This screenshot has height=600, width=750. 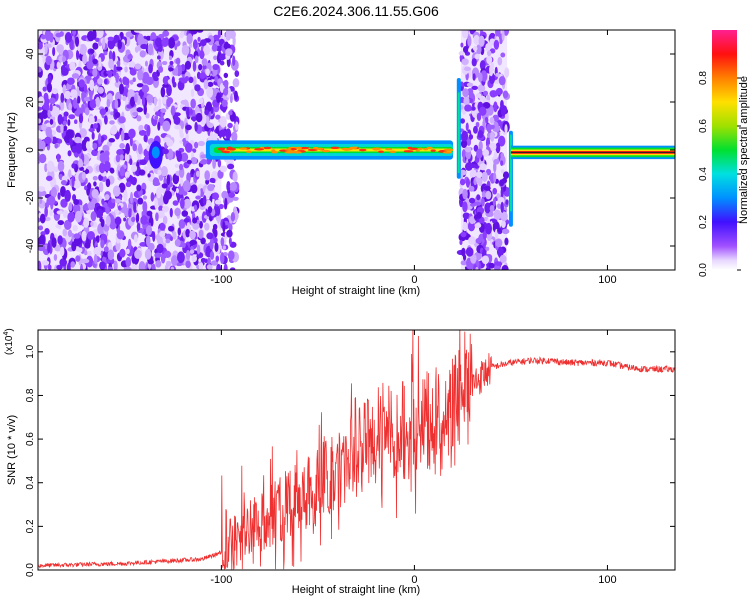 I want to click on snr-multiplier-exp: 4, so click(x=6, y=334).